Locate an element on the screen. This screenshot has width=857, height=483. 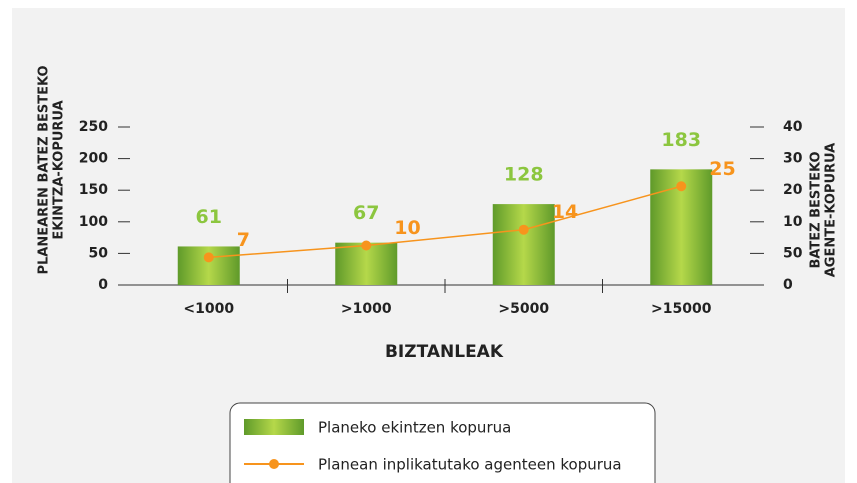
bar-value-label: 128 is located at coordinates (524, 175).